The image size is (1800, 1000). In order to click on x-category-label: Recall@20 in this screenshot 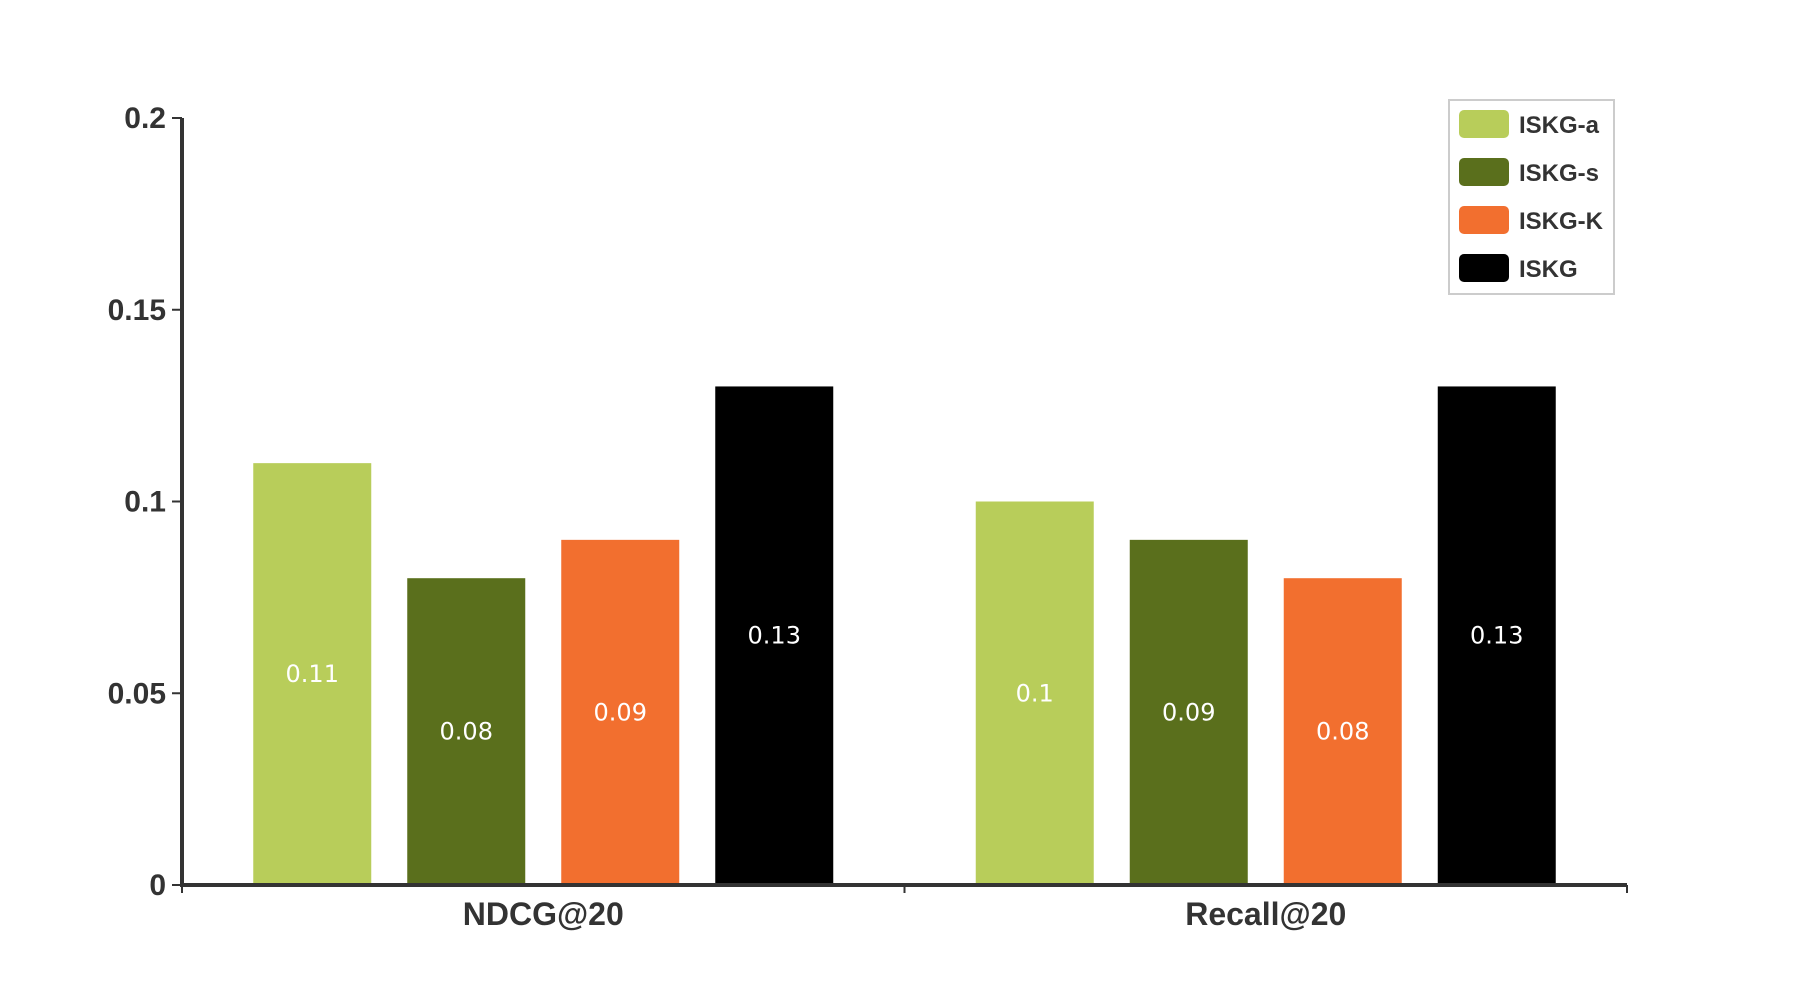, I will do `click(1265, 914)`.